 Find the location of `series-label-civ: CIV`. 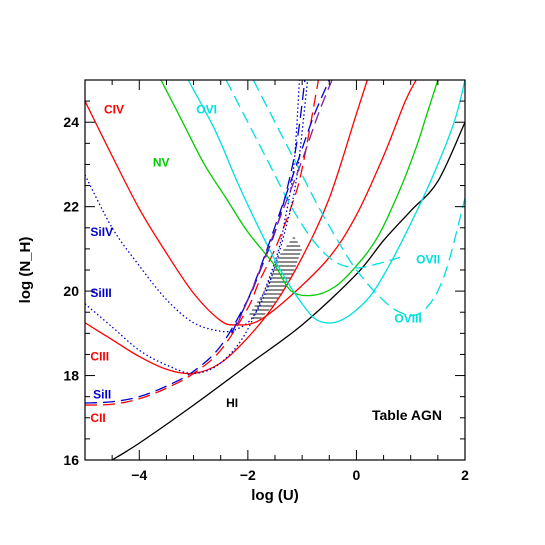

series-label-civ: CIV is located at coordinates (114, 110).